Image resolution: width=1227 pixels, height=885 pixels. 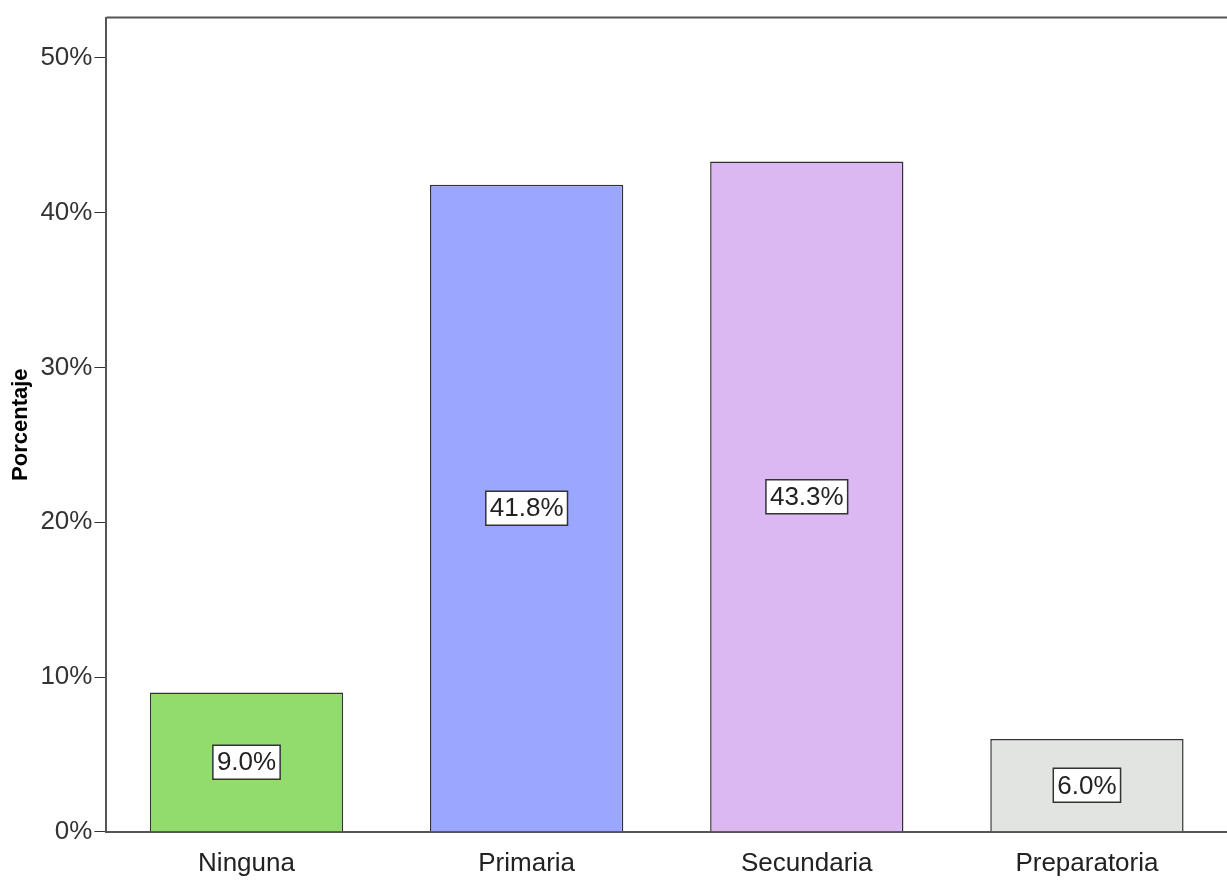 I want to click on y-tick-label: 50%, so click(x=66, y=56).